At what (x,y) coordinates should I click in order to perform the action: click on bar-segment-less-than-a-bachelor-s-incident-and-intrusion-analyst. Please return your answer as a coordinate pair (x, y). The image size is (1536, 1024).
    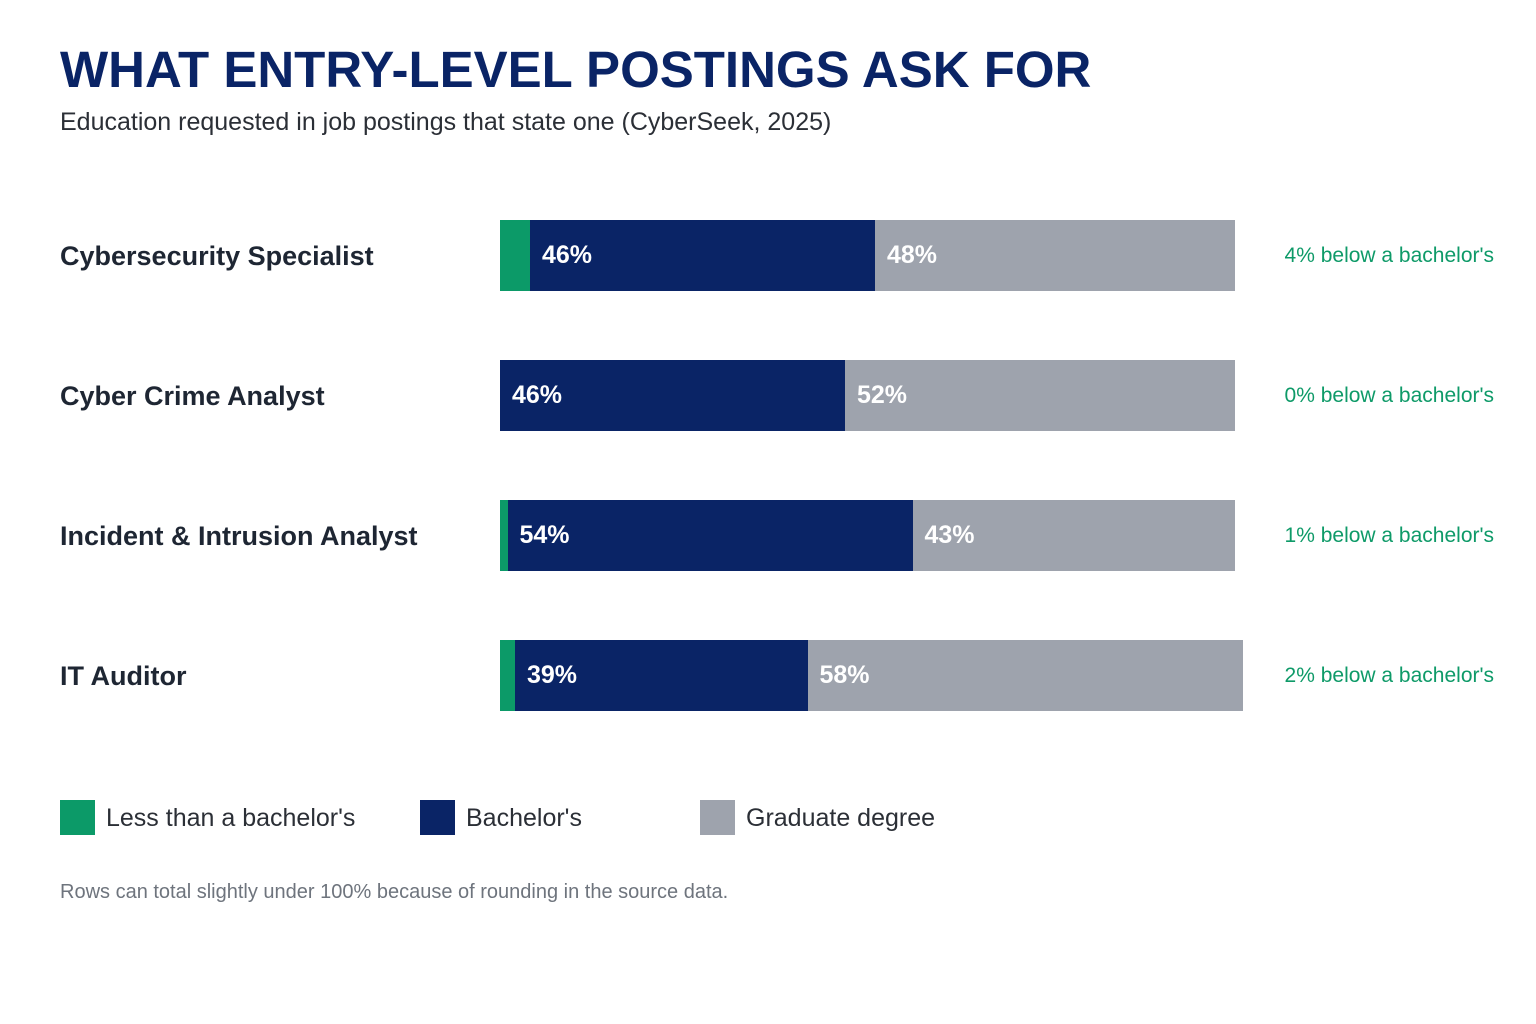
    Looking at the image, I should click on (504, 535).